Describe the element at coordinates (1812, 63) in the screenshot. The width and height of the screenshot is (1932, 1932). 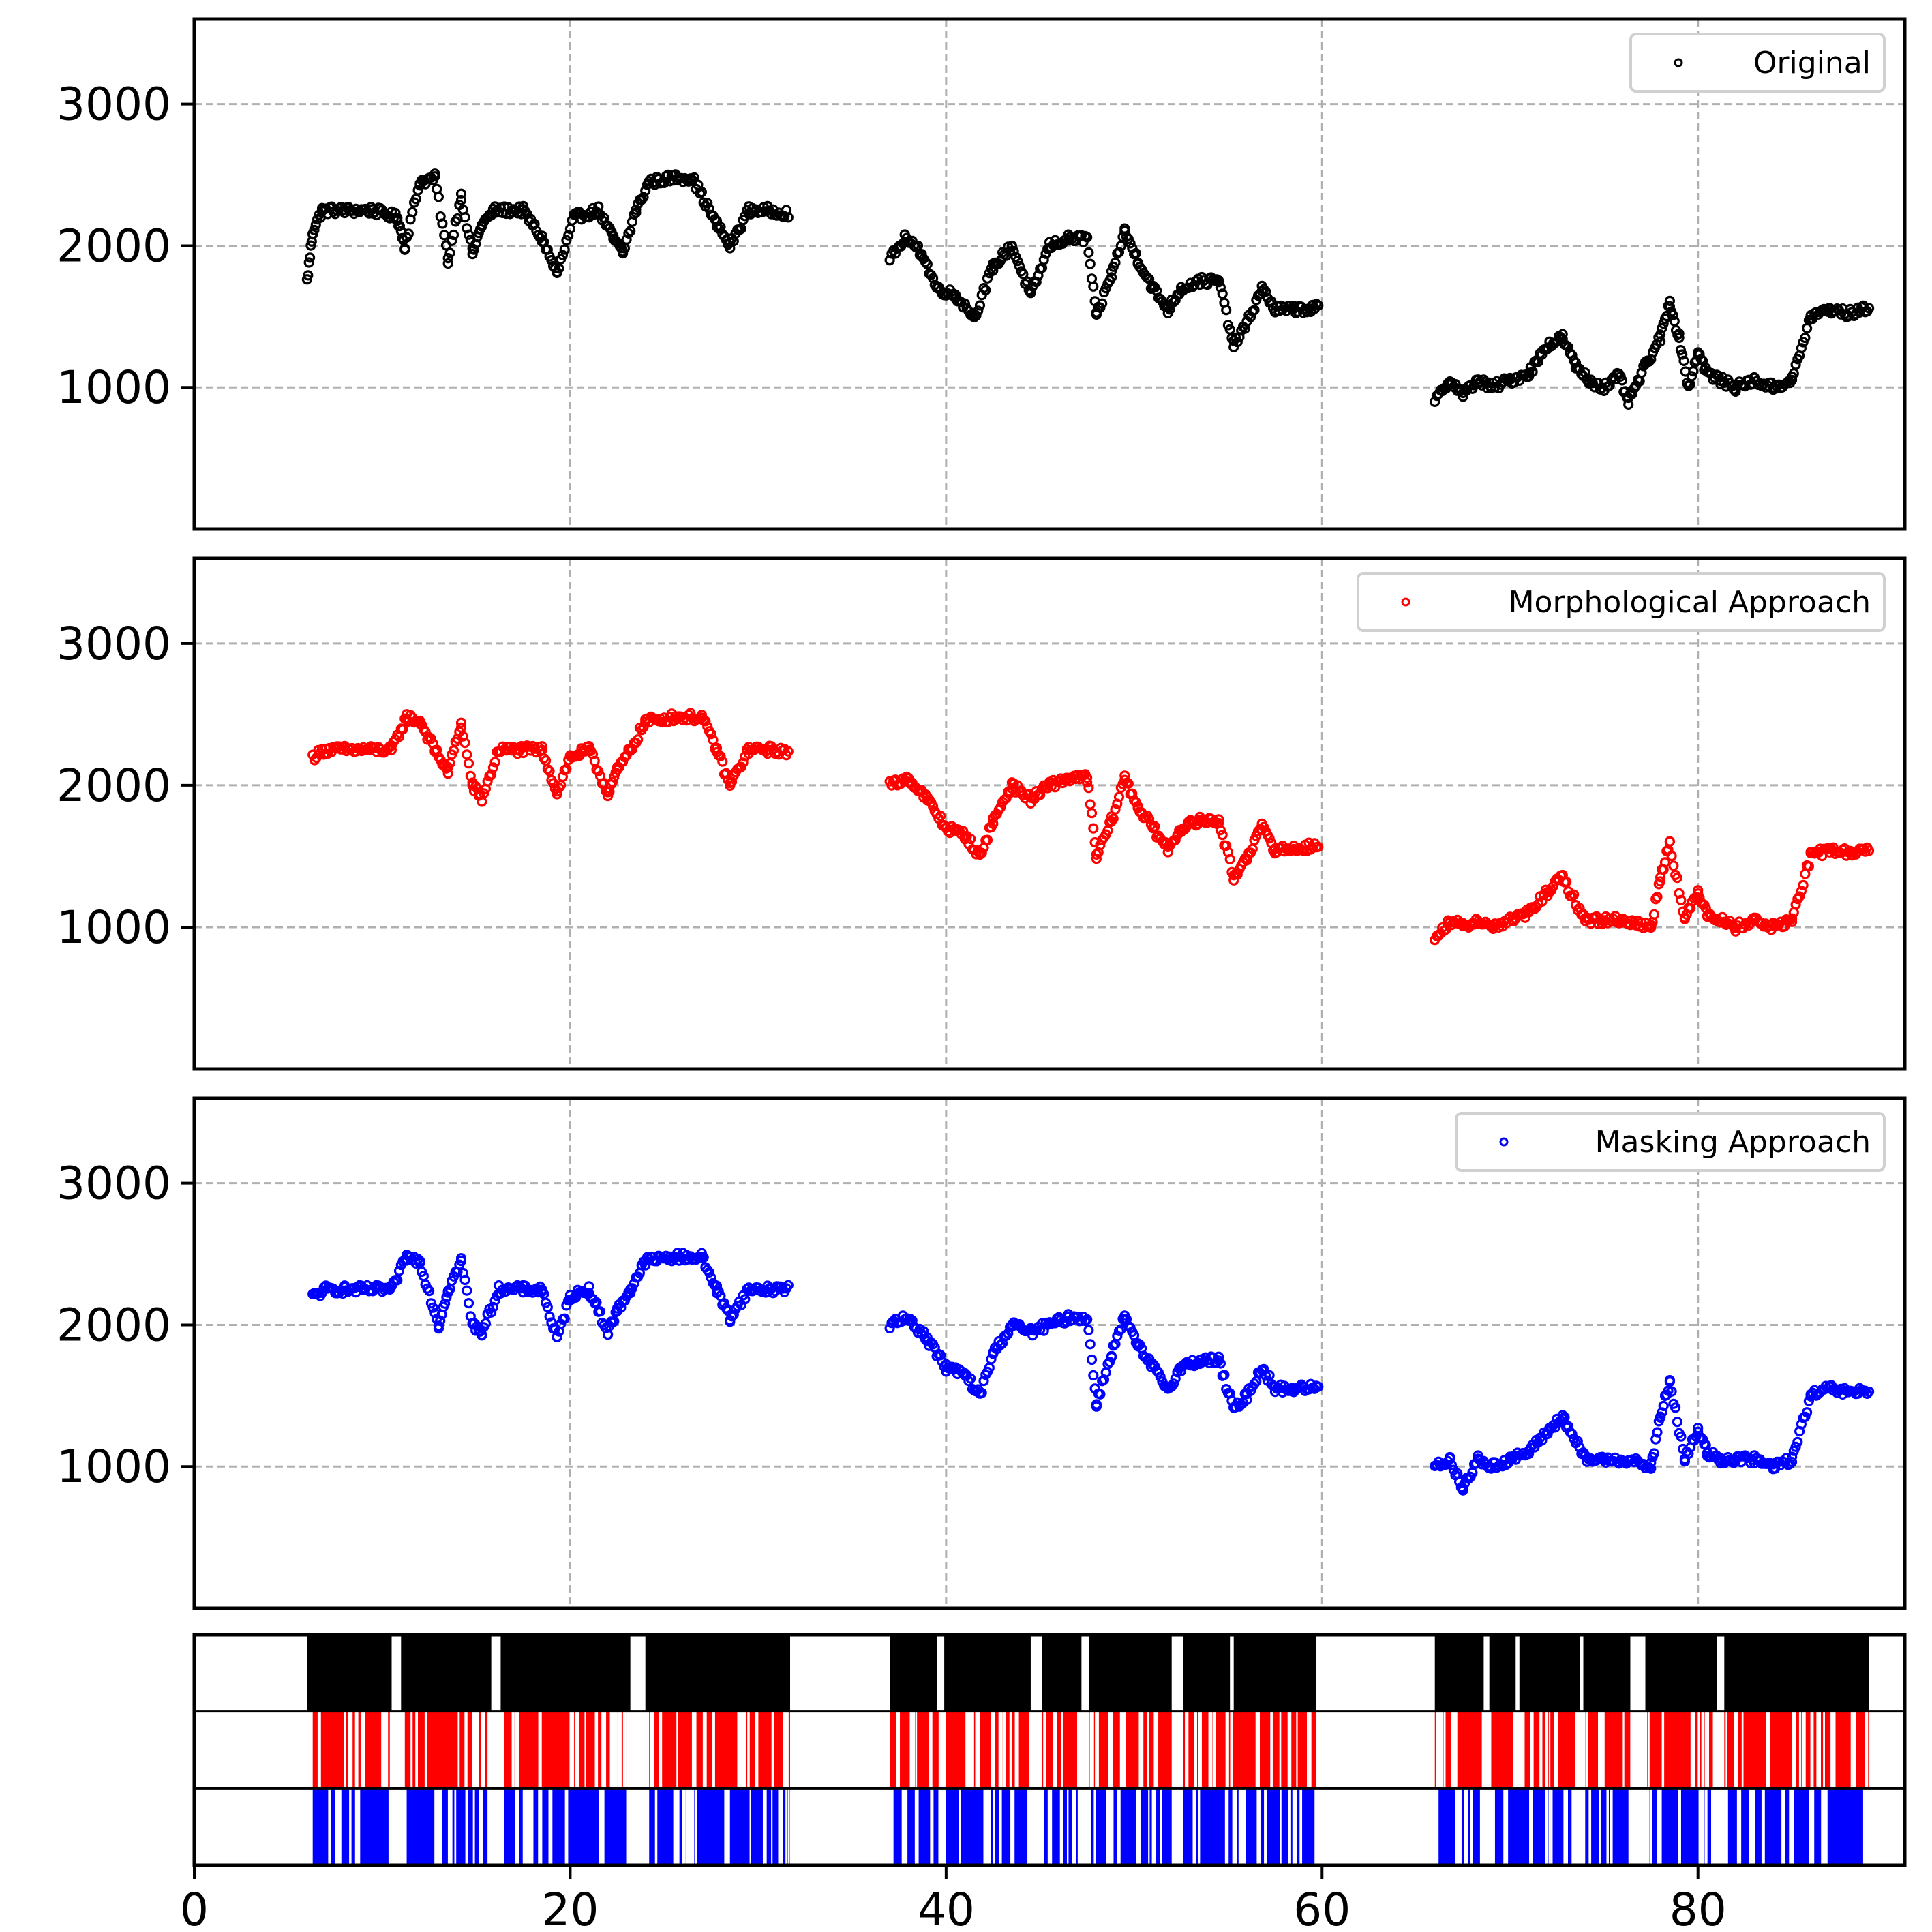
I see `legend-label: Original` at that location.